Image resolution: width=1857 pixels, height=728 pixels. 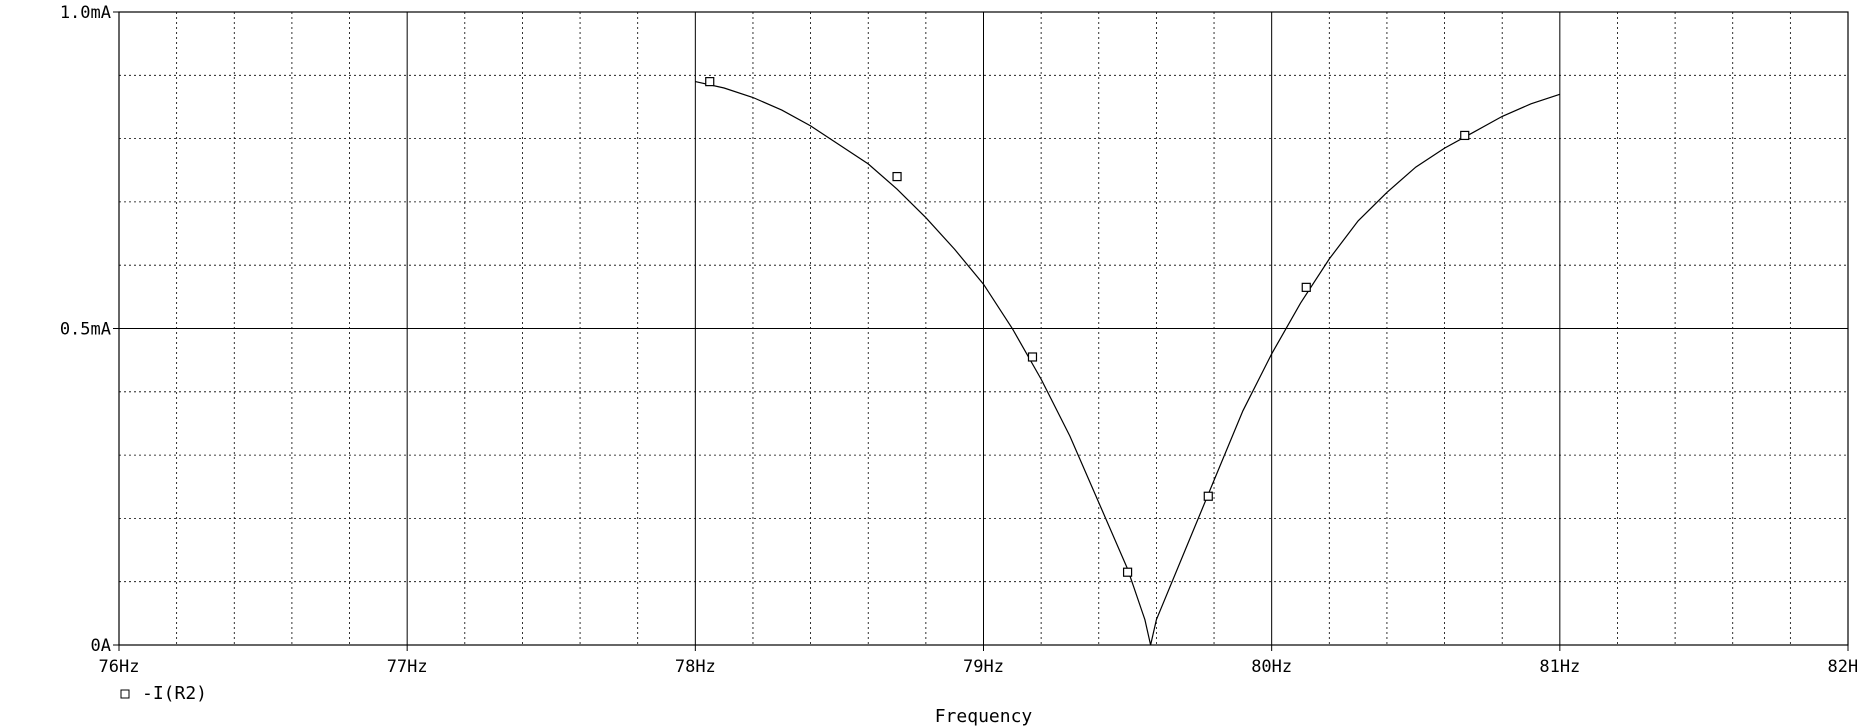 I want to click on x-axis-label: Frequency, so click(x=984, y=716).